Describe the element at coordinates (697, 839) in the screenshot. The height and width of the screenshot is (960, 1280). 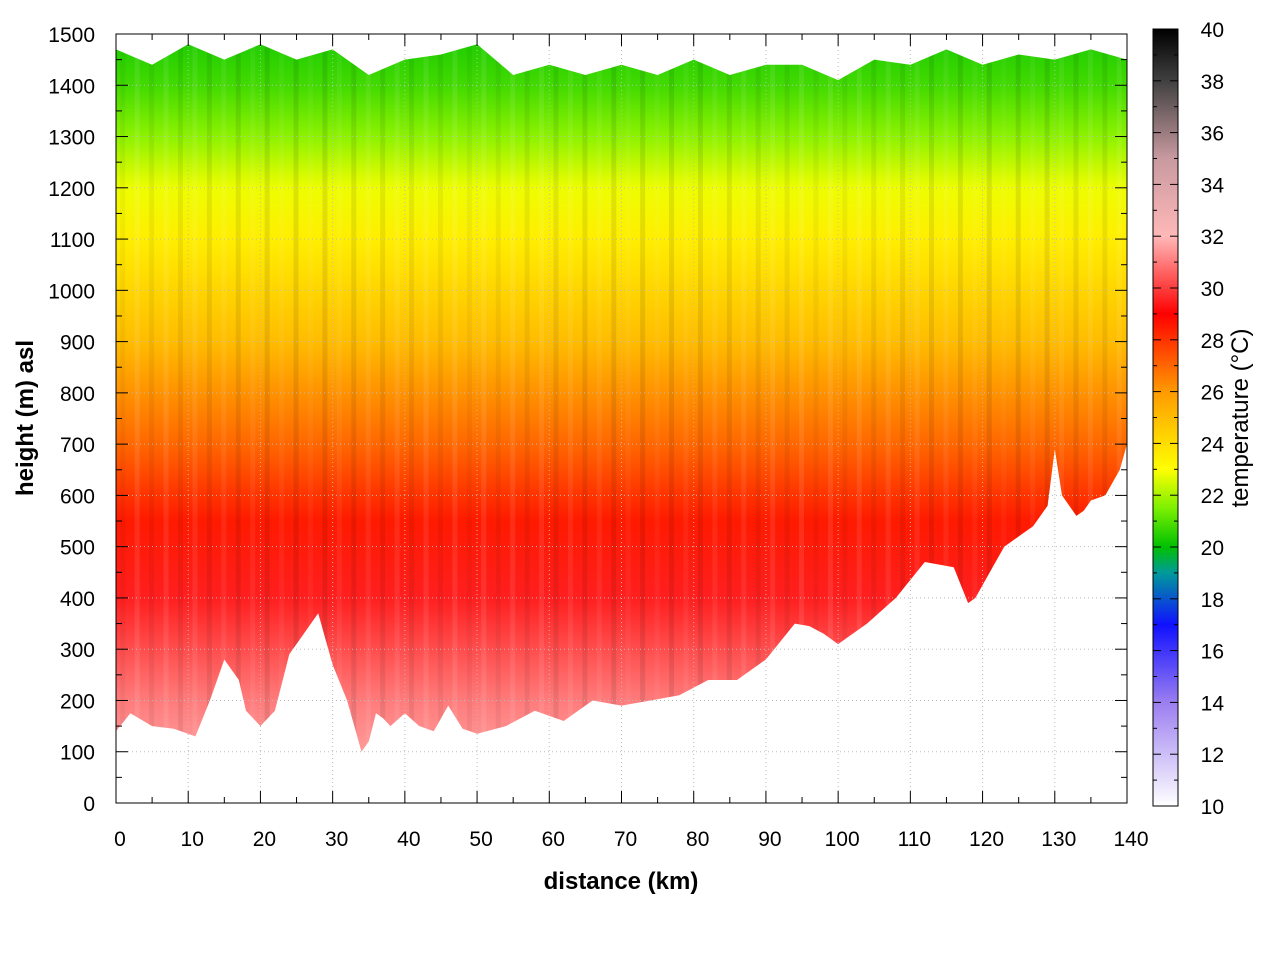
I see `x-tick-label: 80` at that location.